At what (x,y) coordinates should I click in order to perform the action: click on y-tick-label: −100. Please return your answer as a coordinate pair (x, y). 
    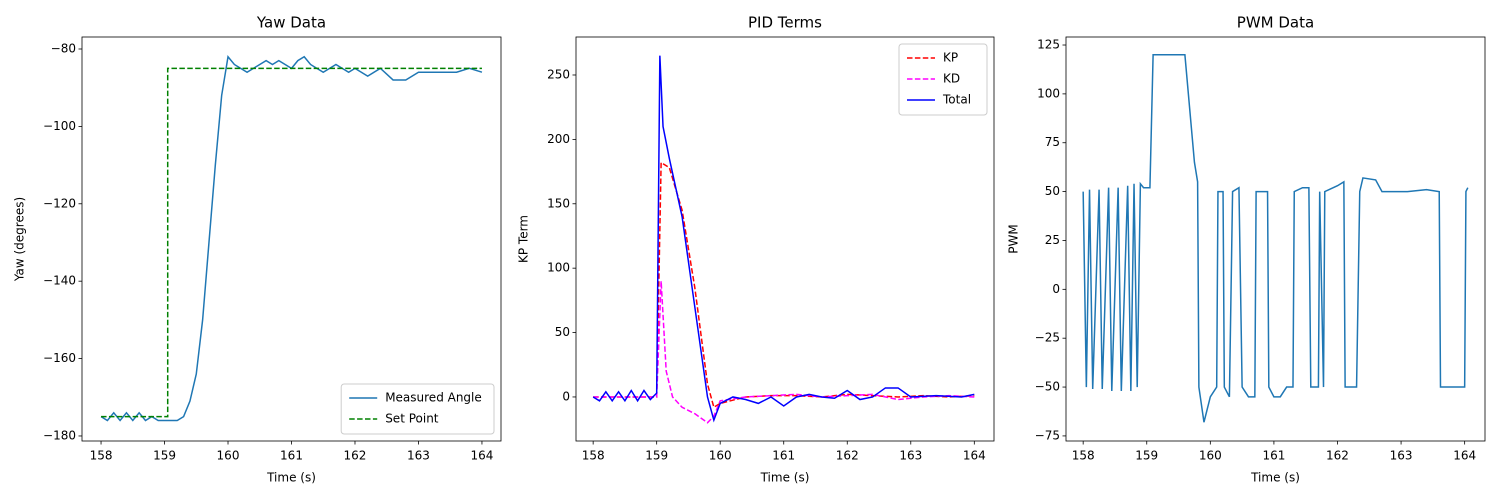
    Looking at the image, I should click on (59, 126).